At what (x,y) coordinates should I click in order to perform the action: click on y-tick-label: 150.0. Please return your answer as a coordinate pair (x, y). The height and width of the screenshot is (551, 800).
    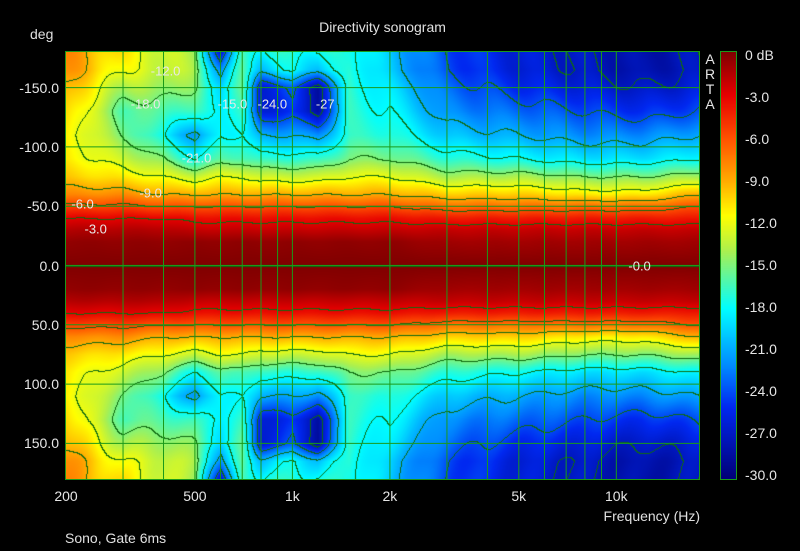
    Looking at the image, I should click on (41, 443).